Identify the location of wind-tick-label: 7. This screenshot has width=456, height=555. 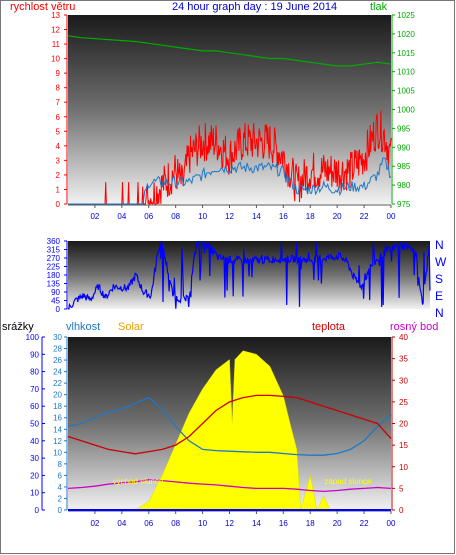
(58, 102).